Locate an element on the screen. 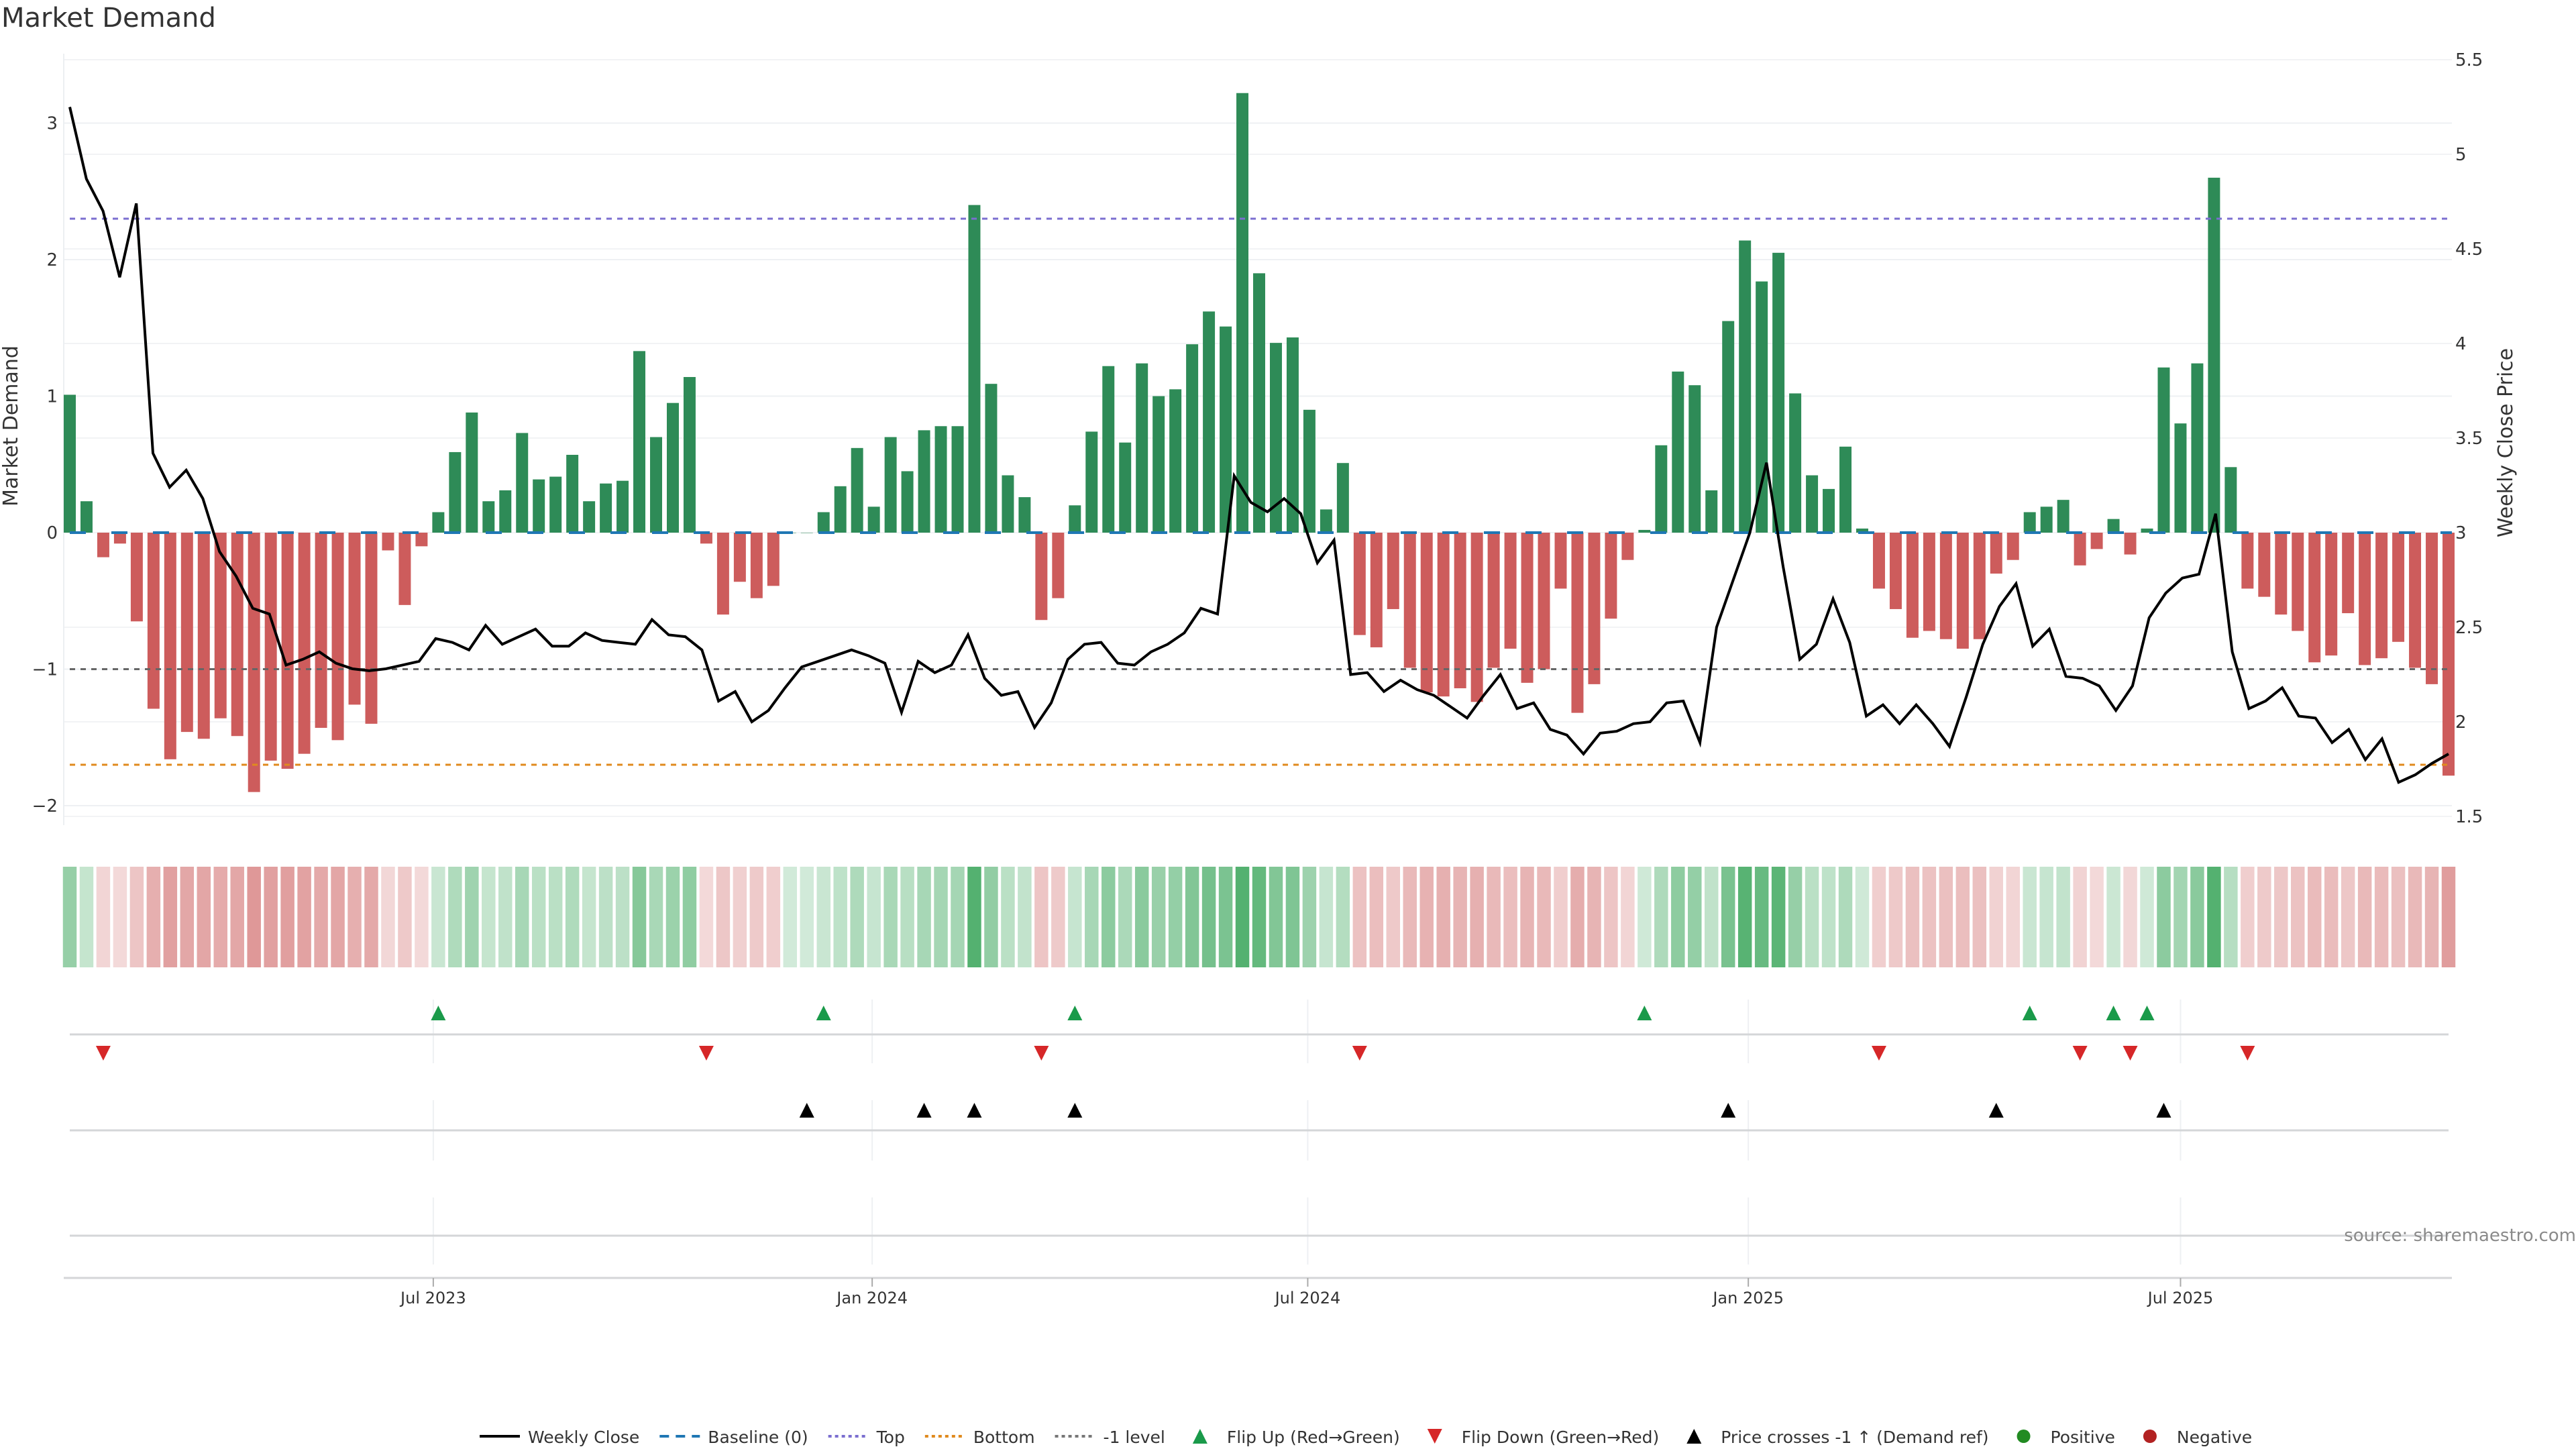  legend-item-negative: Negative is located at coordinates (2197, 1437).